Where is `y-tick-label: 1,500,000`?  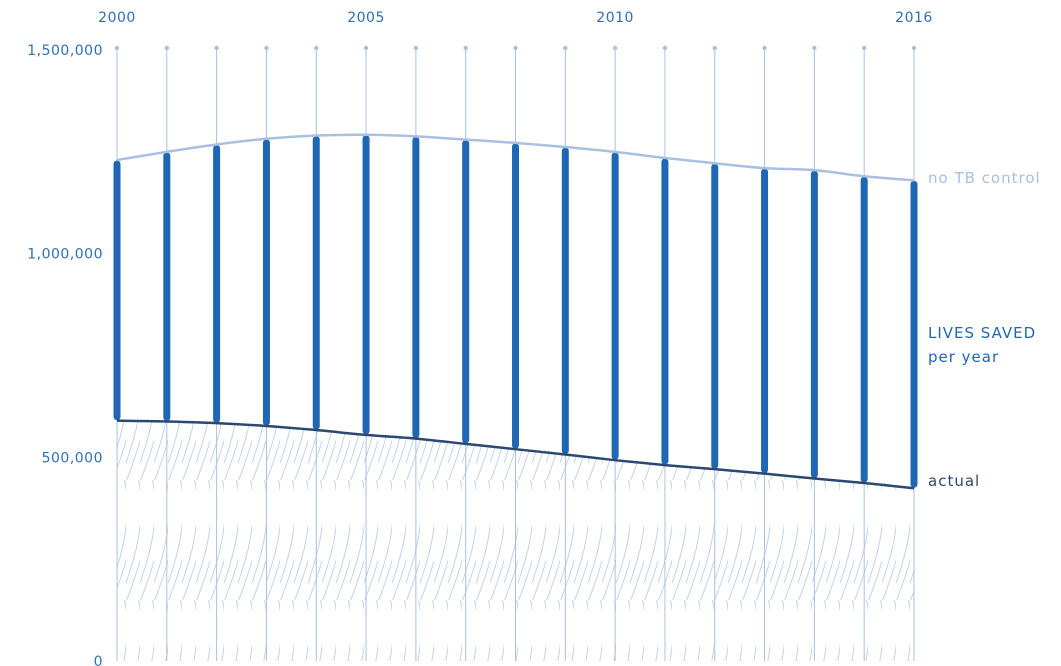
y-tick-label: 1,500,000 is located at coordinates (65, 51).